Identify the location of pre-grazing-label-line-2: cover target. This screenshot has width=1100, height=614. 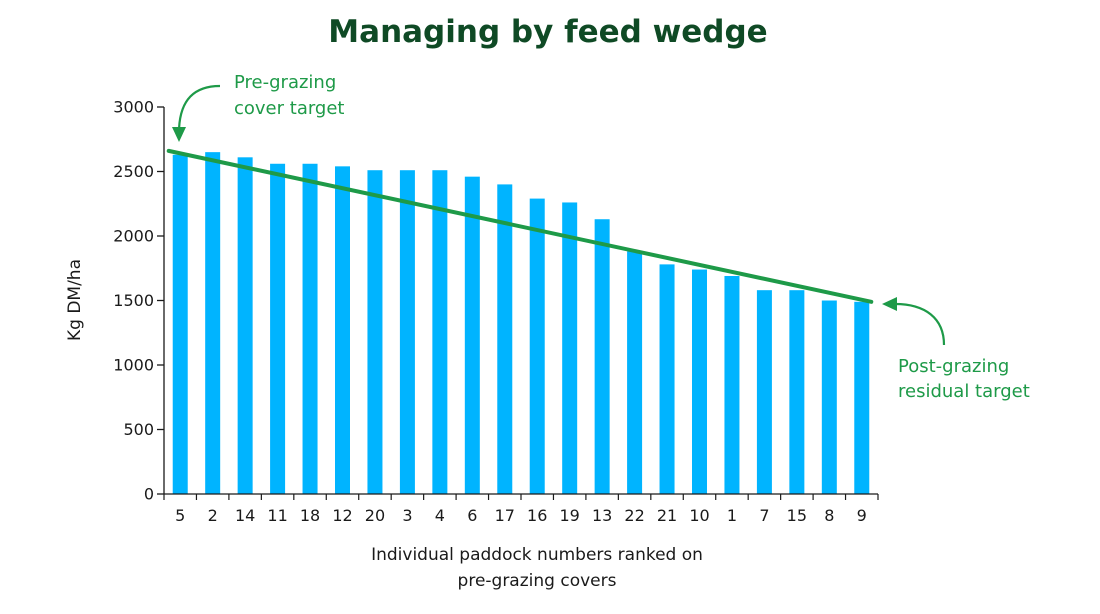
(289, 108).